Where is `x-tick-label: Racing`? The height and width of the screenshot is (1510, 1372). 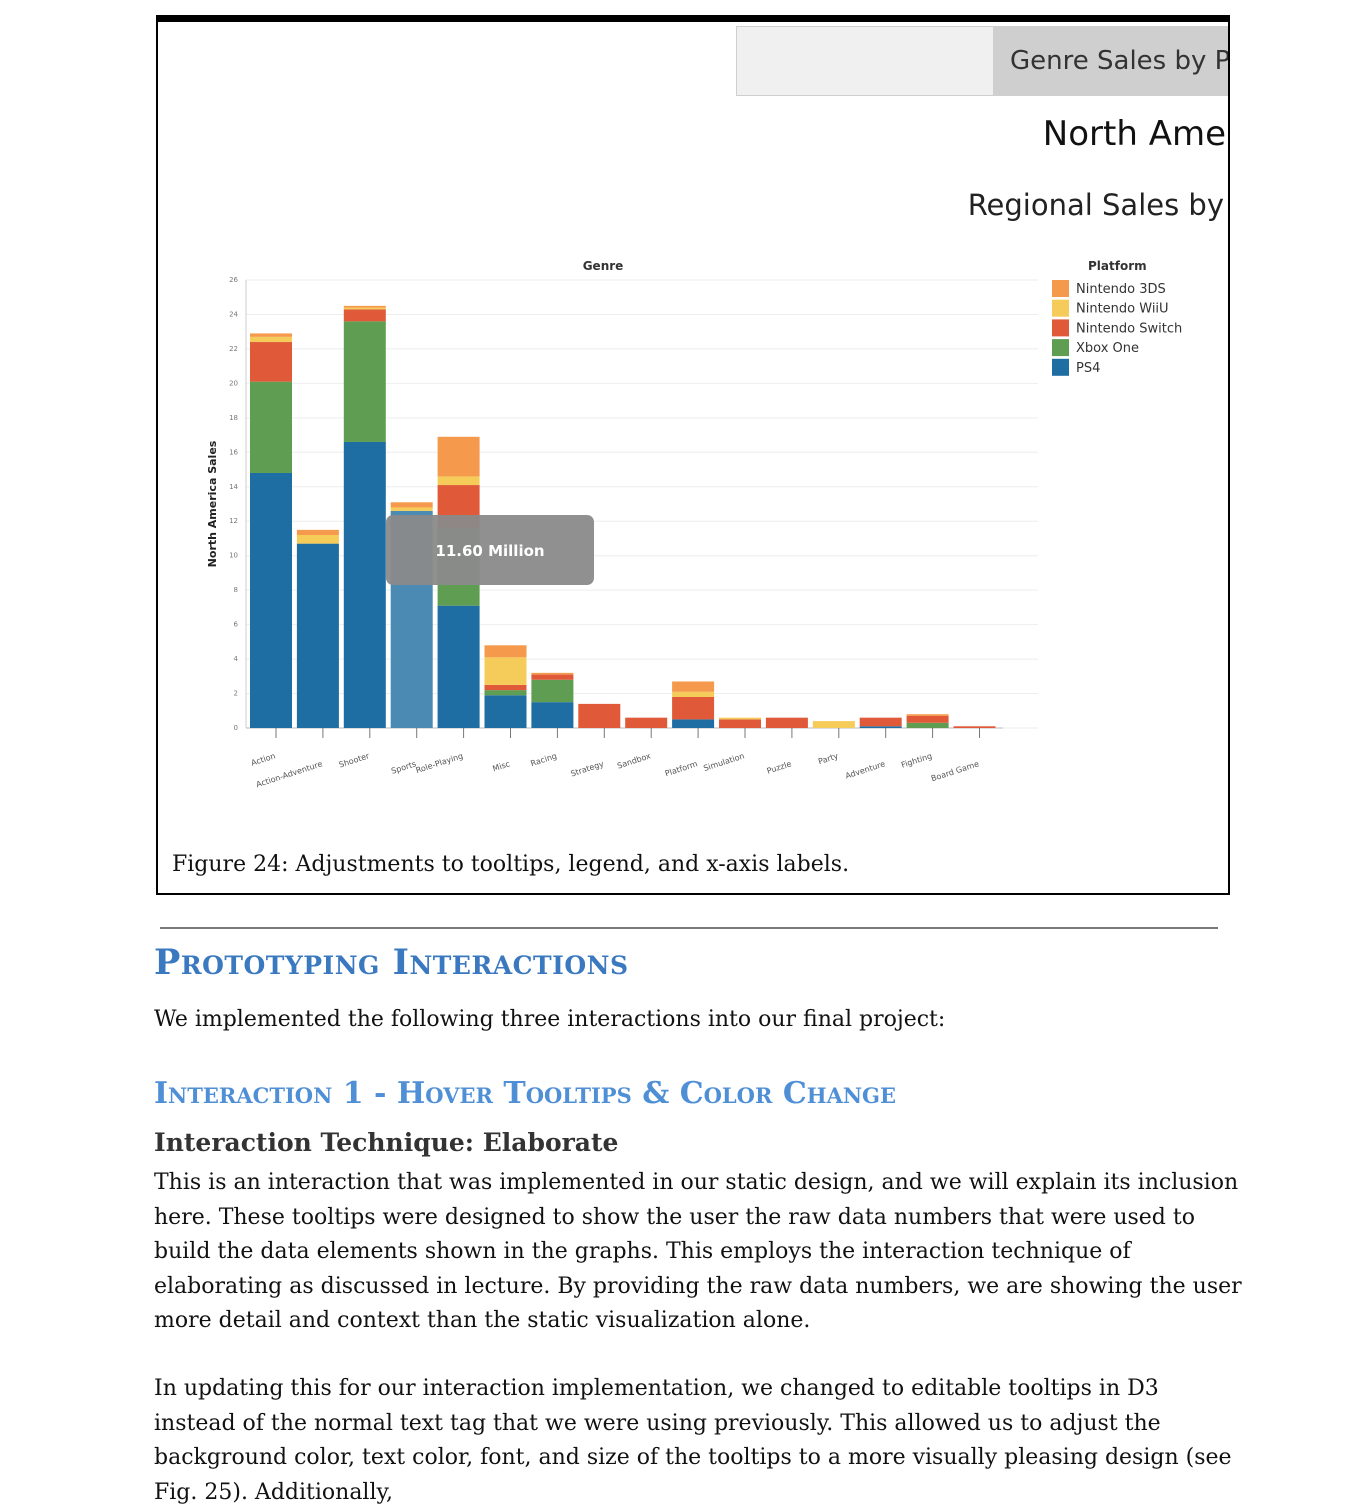 x-tick-label: Racing is located at coordinates (543, 759).